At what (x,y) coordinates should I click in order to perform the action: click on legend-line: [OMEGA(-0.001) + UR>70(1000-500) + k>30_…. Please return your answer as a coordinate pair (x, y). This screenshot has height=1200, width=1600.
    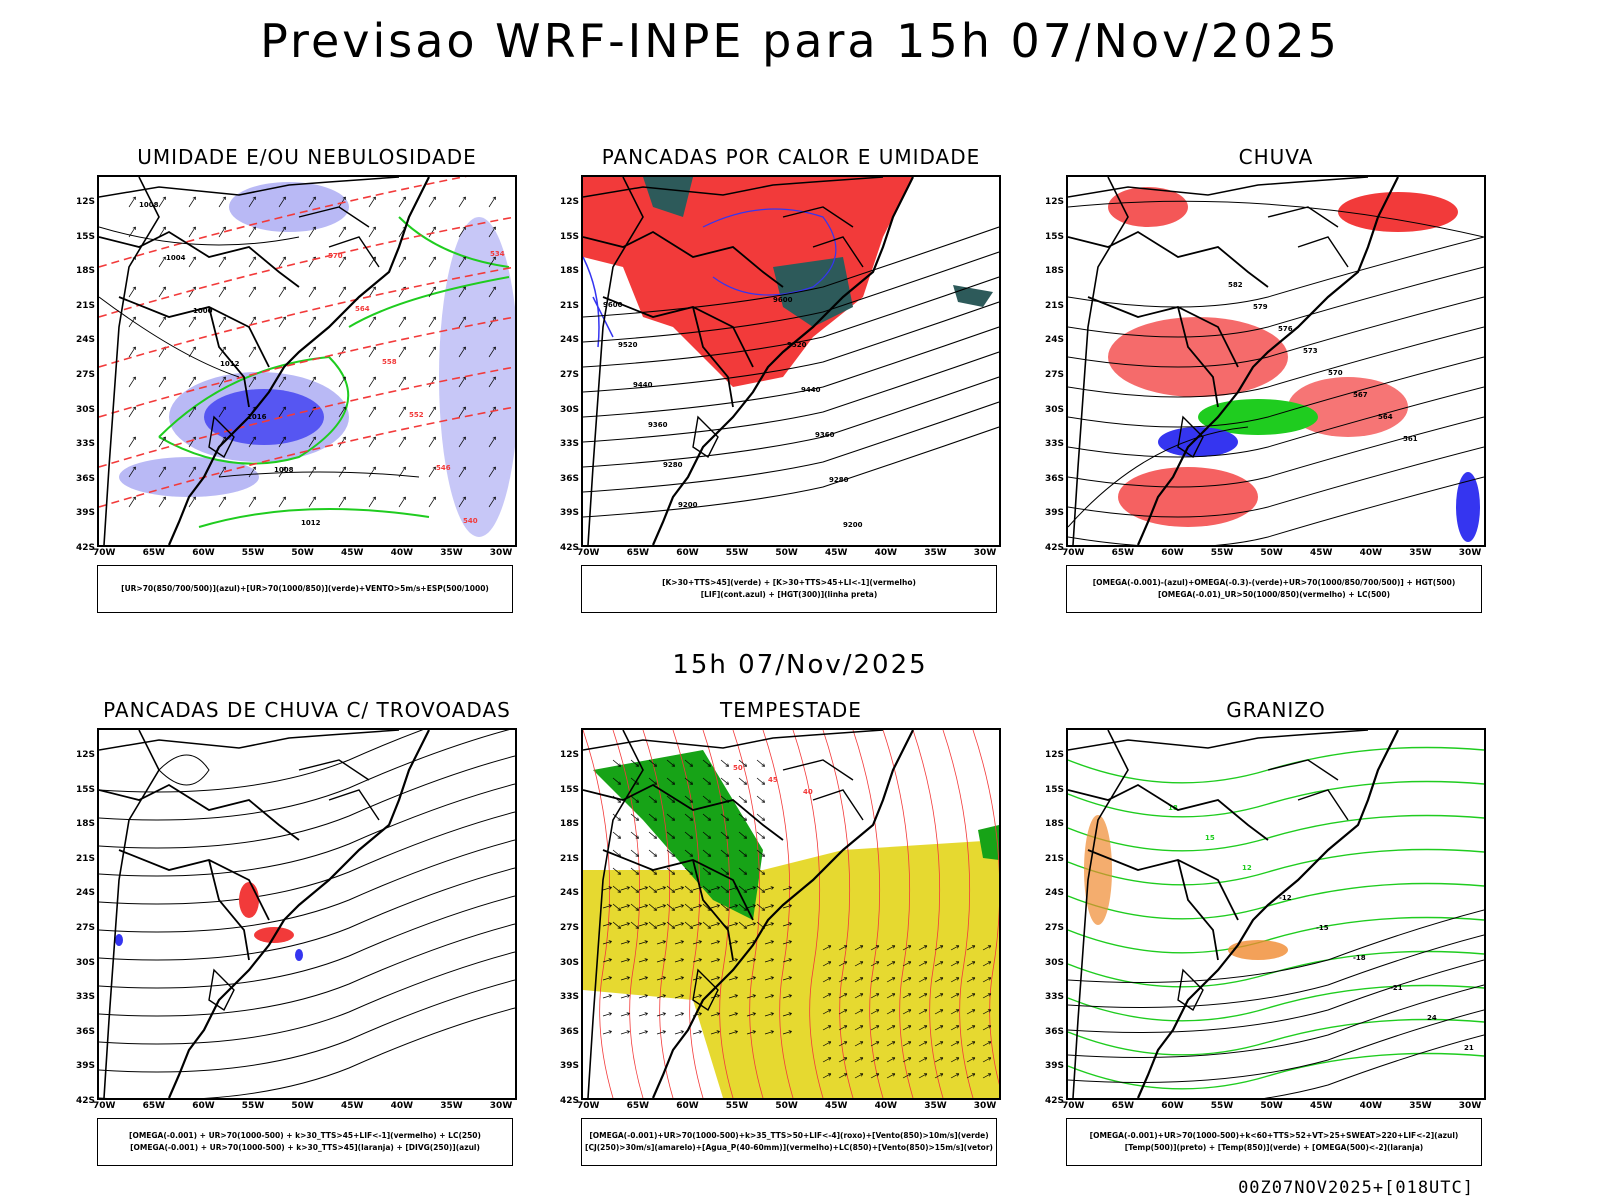
    Looking at the image, I should click on (305, 1147).